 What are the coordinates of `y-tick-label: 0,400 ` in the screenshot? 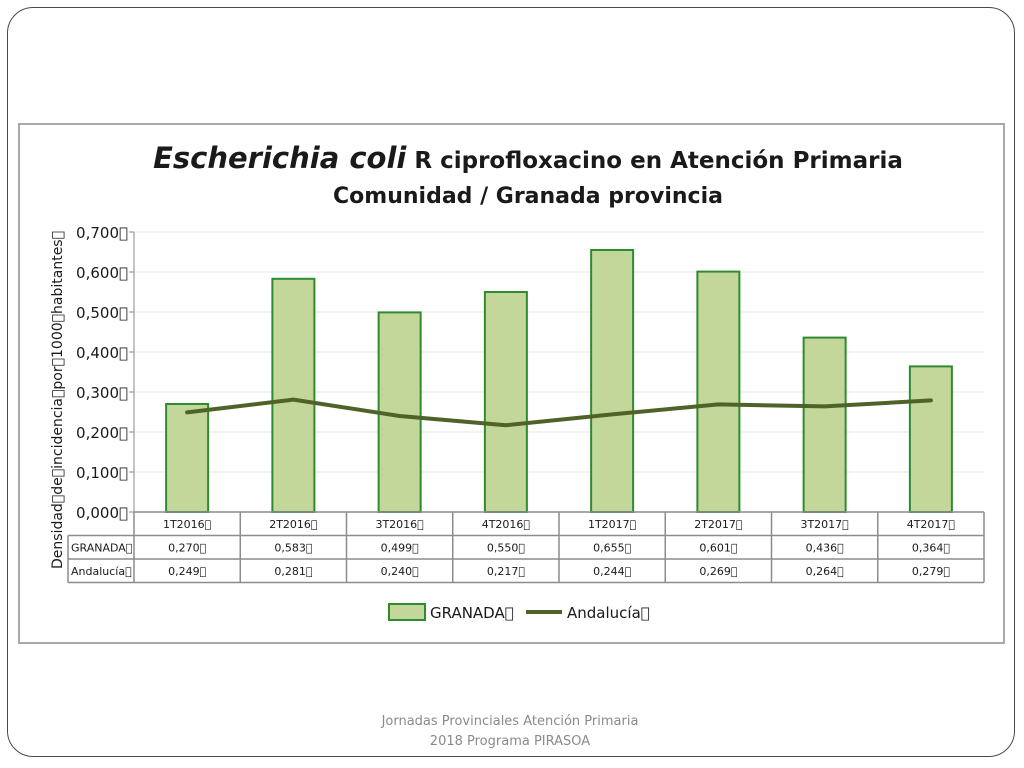 It's located at (102, 353).